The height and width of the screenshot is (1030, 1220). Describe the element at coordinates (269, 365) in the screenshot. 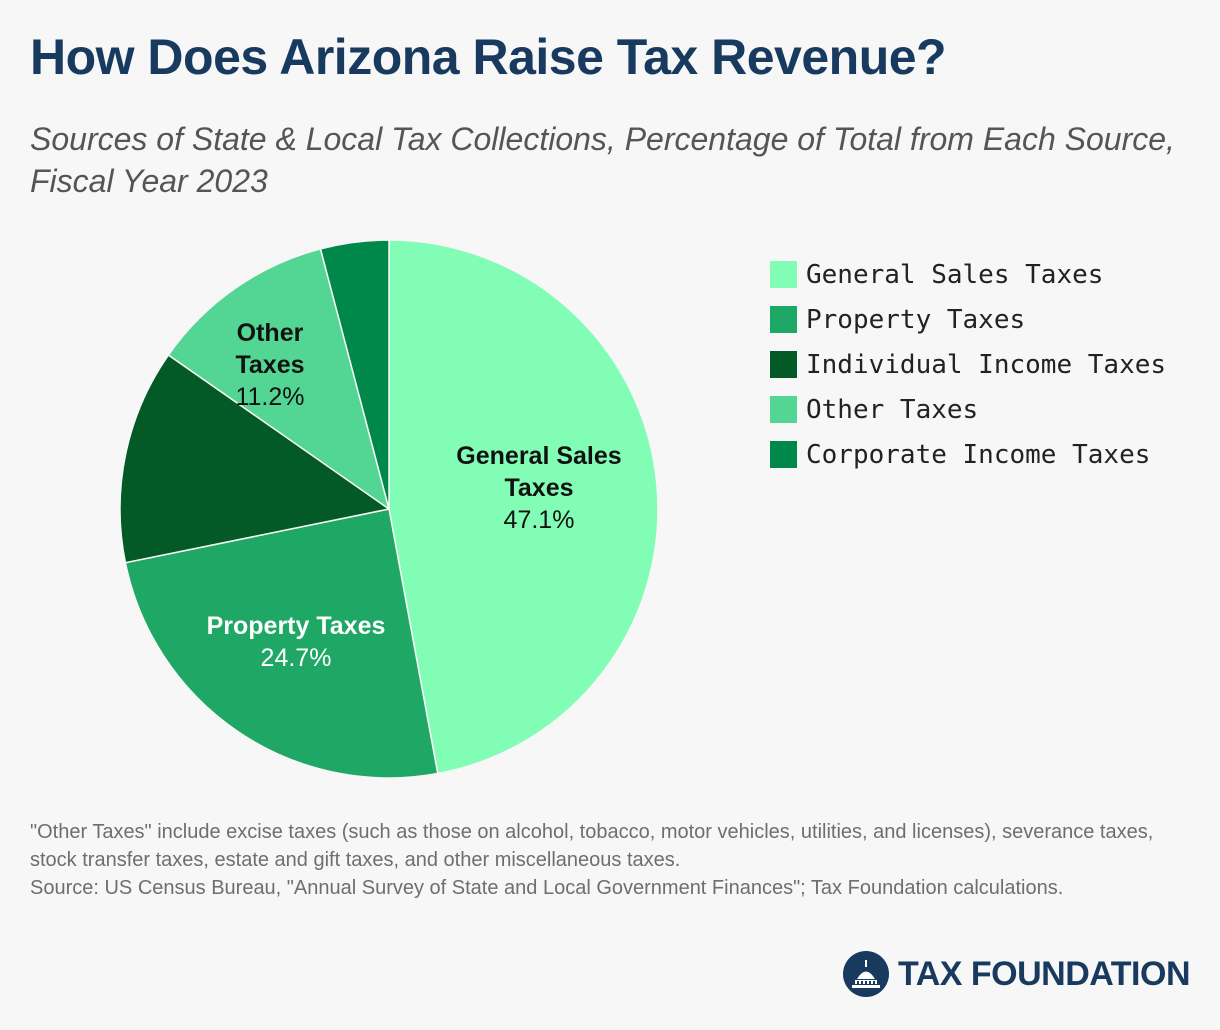

I see `slice-label-other-taxes: Other Taxes 11.2%` at that location.